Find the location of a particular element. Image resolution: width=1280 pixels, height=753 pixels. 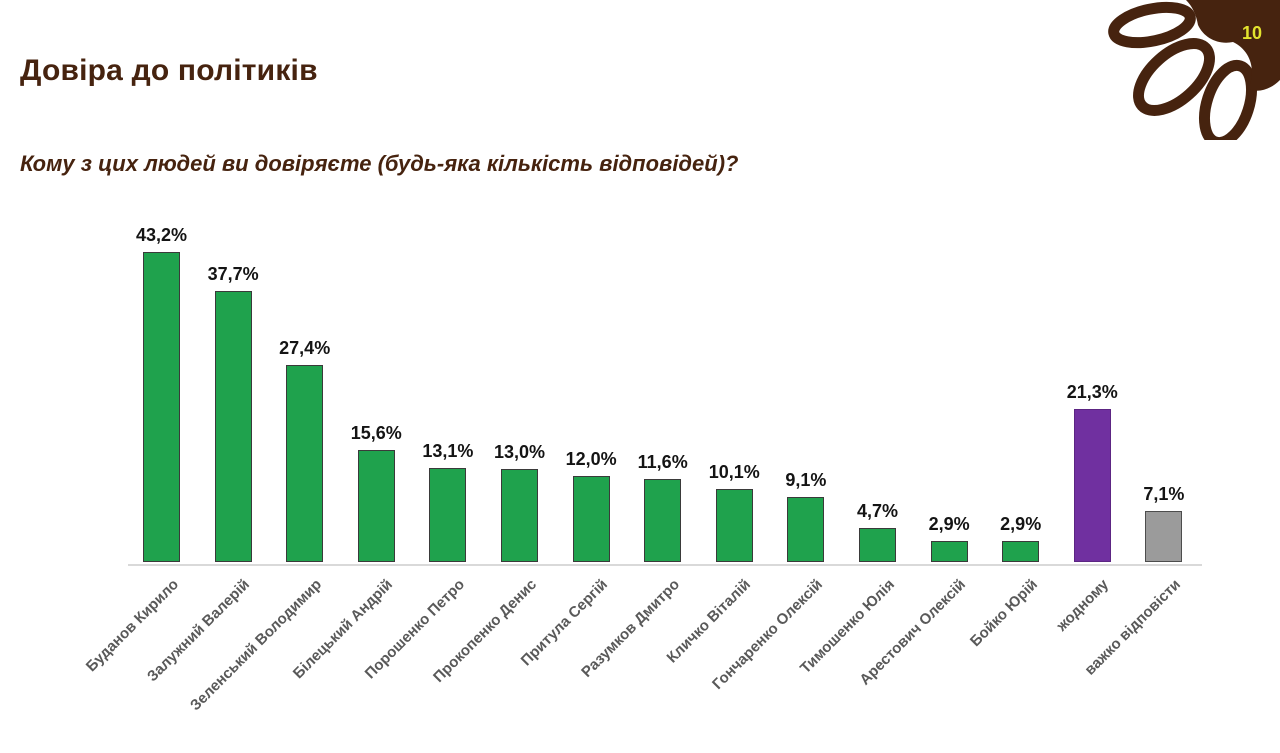

sunflower-logo: 10 is located at coordinates (1194, 70).